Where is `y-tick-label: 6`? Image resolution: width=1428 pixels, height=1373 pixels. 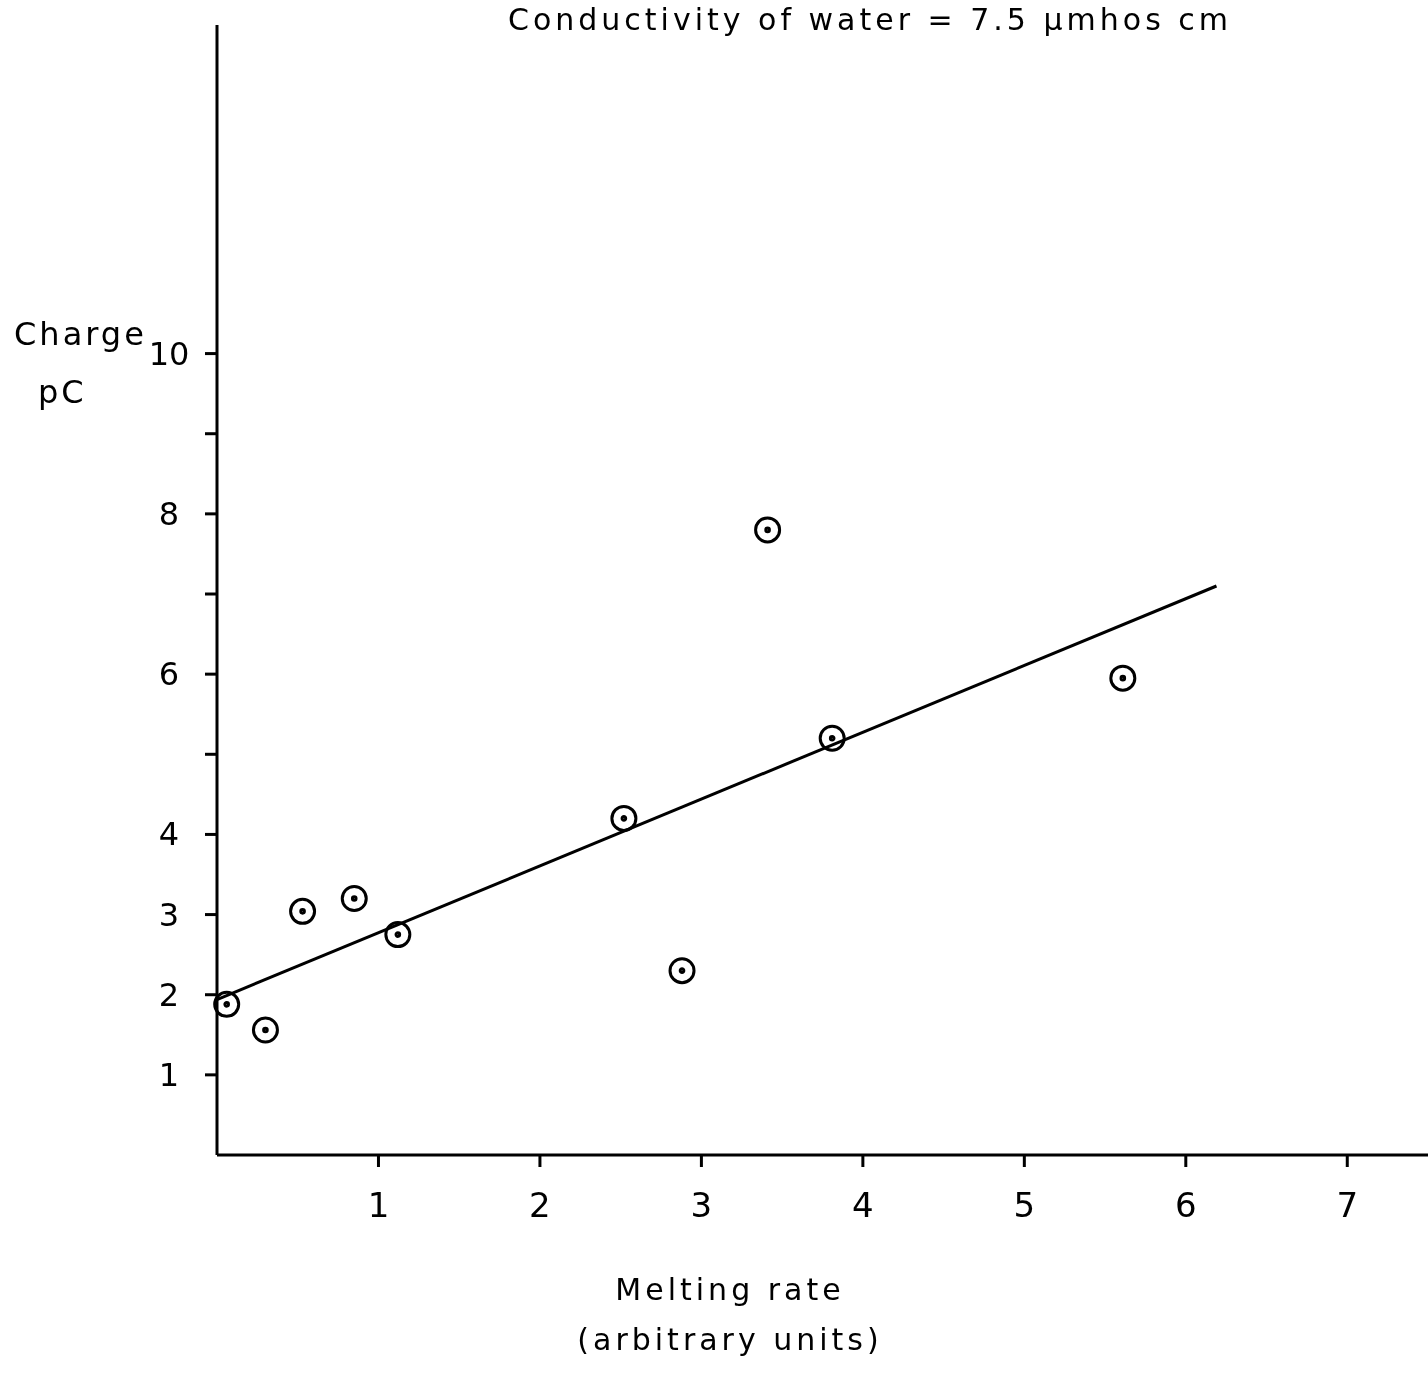
y-tick-label: 6 is located at coordinates (169, 674).